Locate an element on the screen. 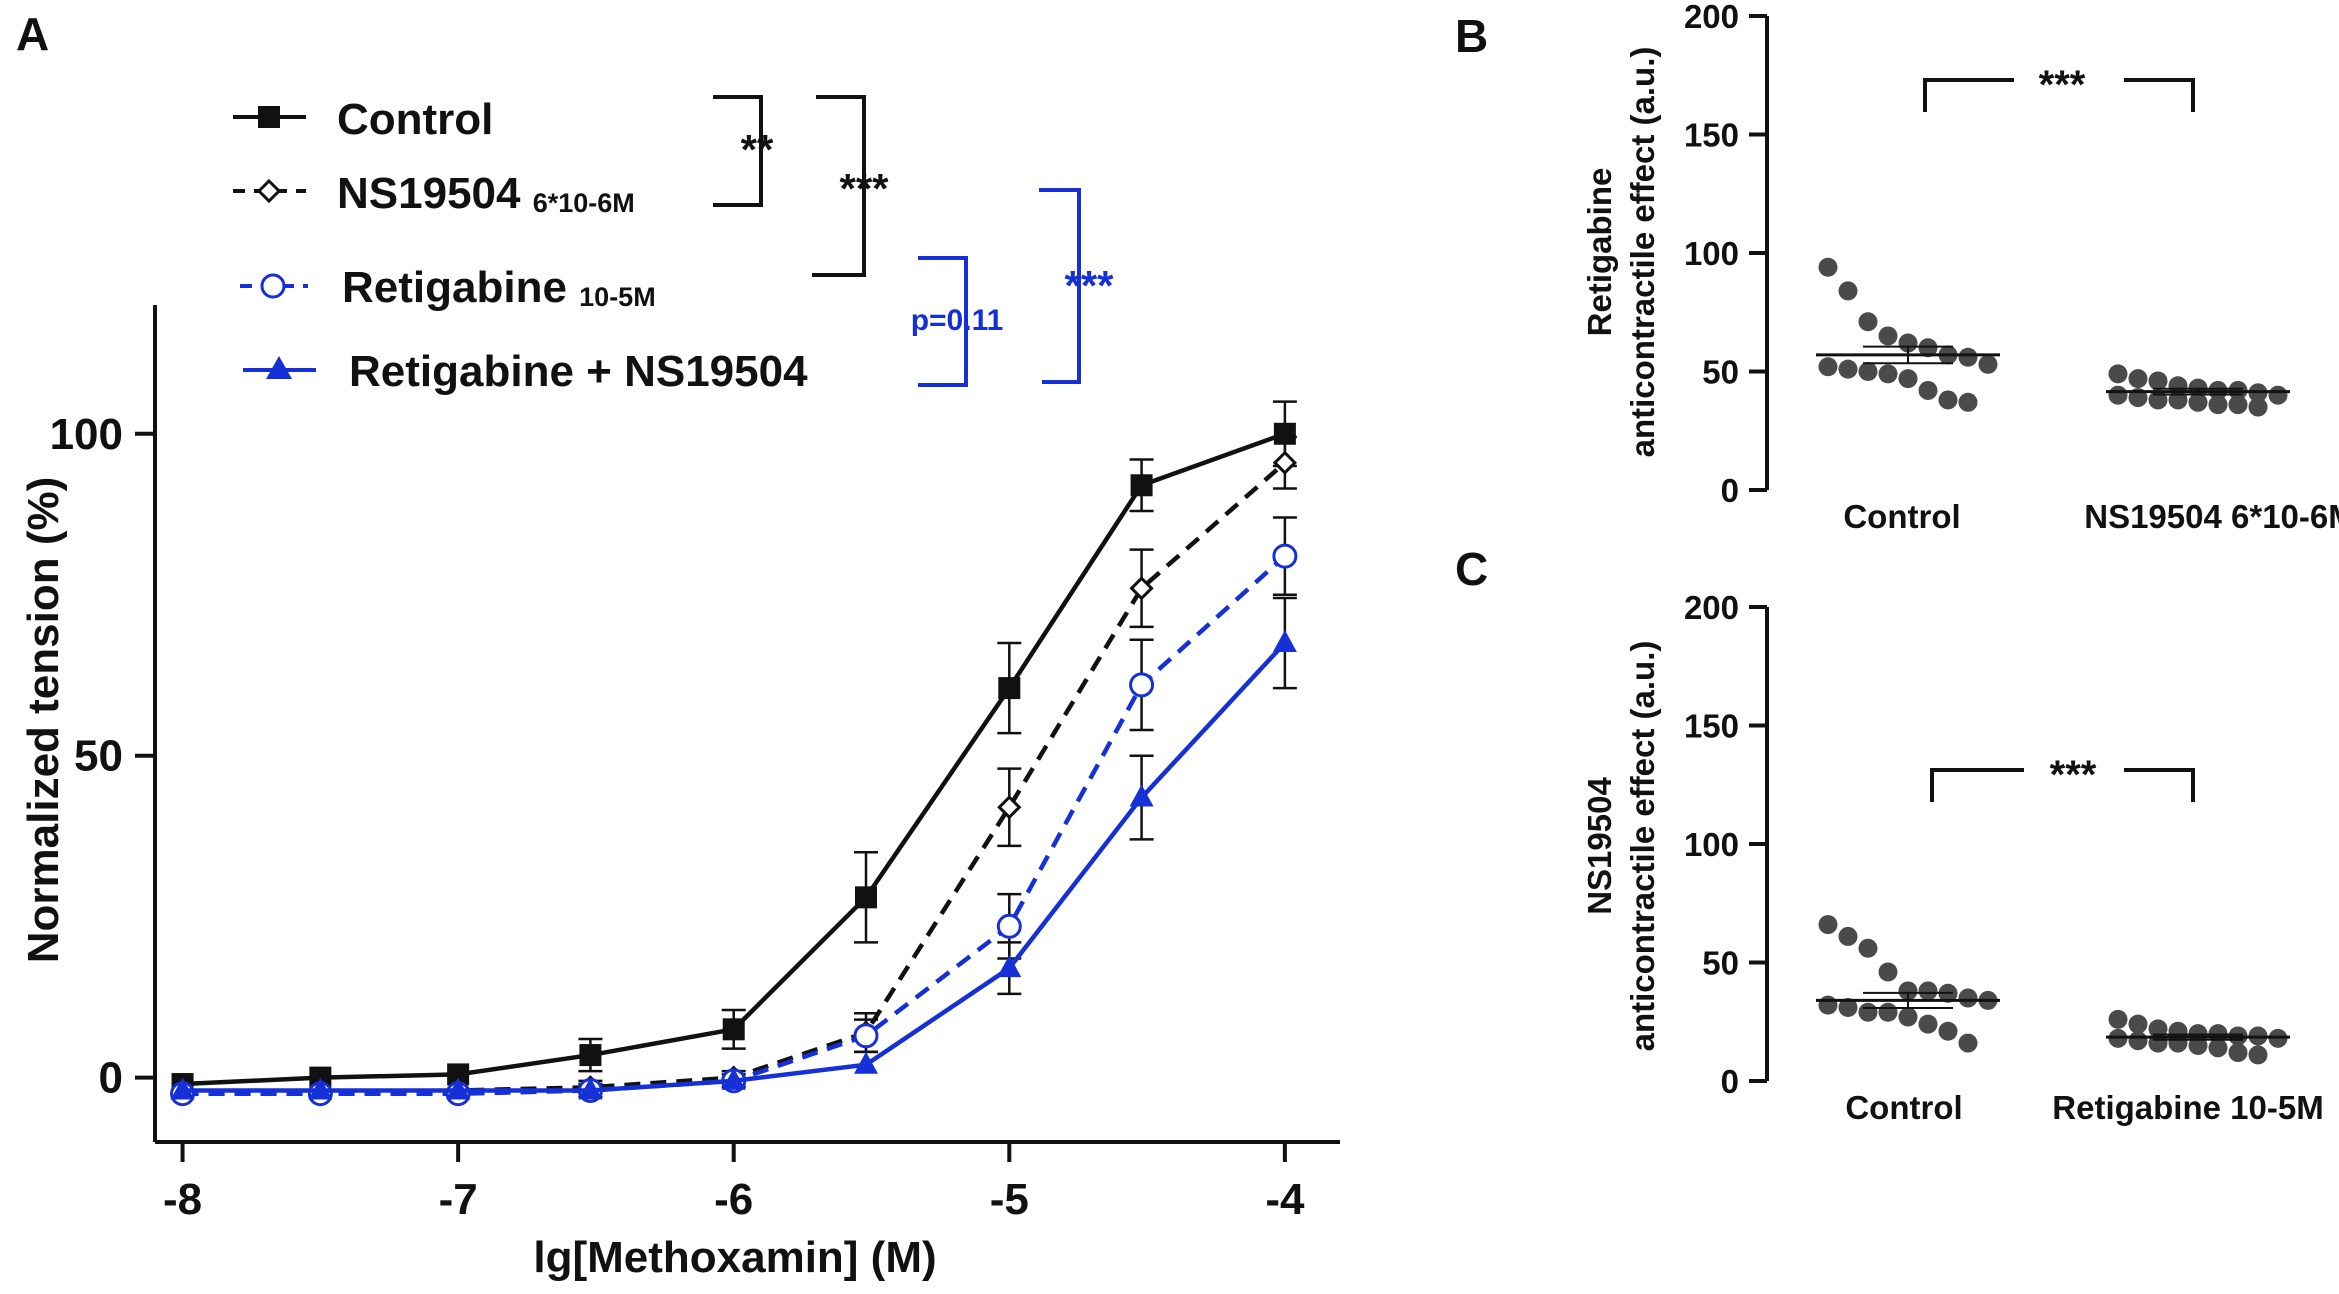  legend-retigabine-label: Retigabine 10-5M is located at coordinates (499, 287).